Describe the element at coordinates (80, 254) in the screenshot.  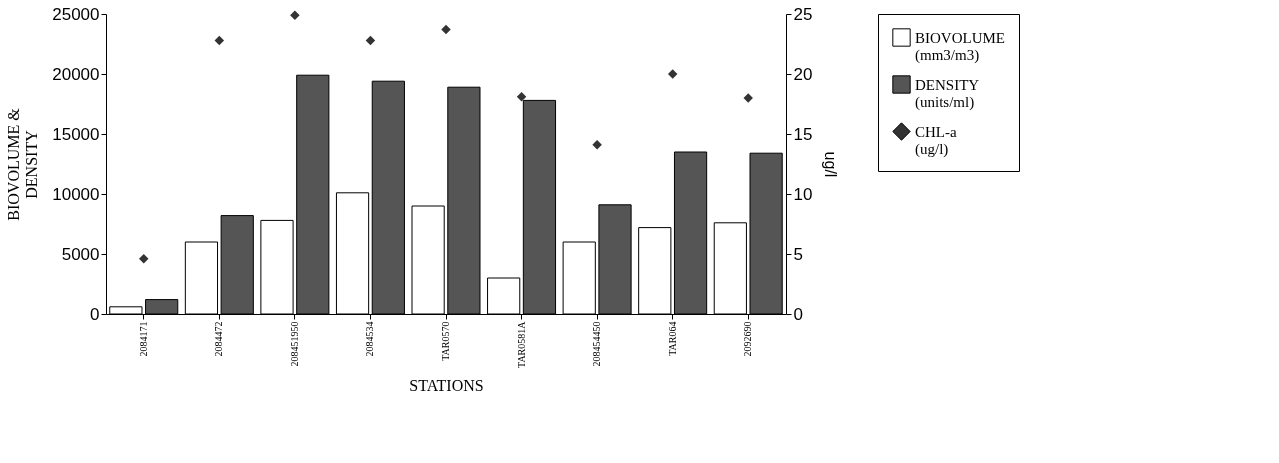
I see `y-tick-label: 5000` at that location.